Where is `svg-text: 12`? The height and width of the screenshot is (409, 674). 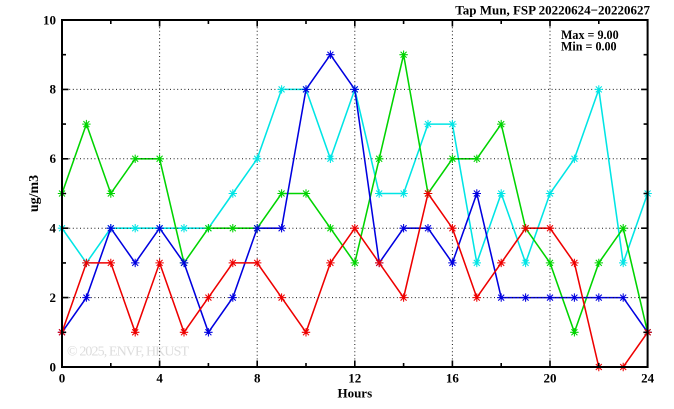 svg-text: 12 is located at coordinates (354, 377).